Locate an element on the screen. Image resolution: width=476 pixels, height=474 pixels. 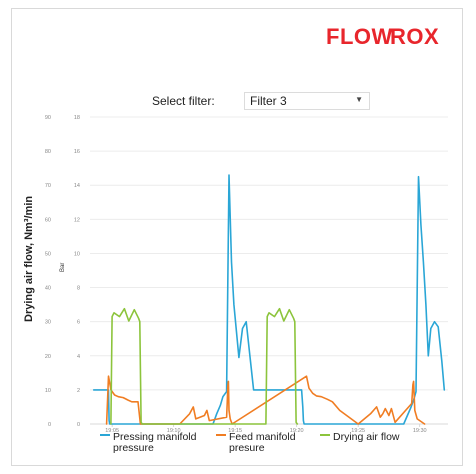
legend-item-pressing: Pressing manifold pressure is located at coordinates (148, 443).